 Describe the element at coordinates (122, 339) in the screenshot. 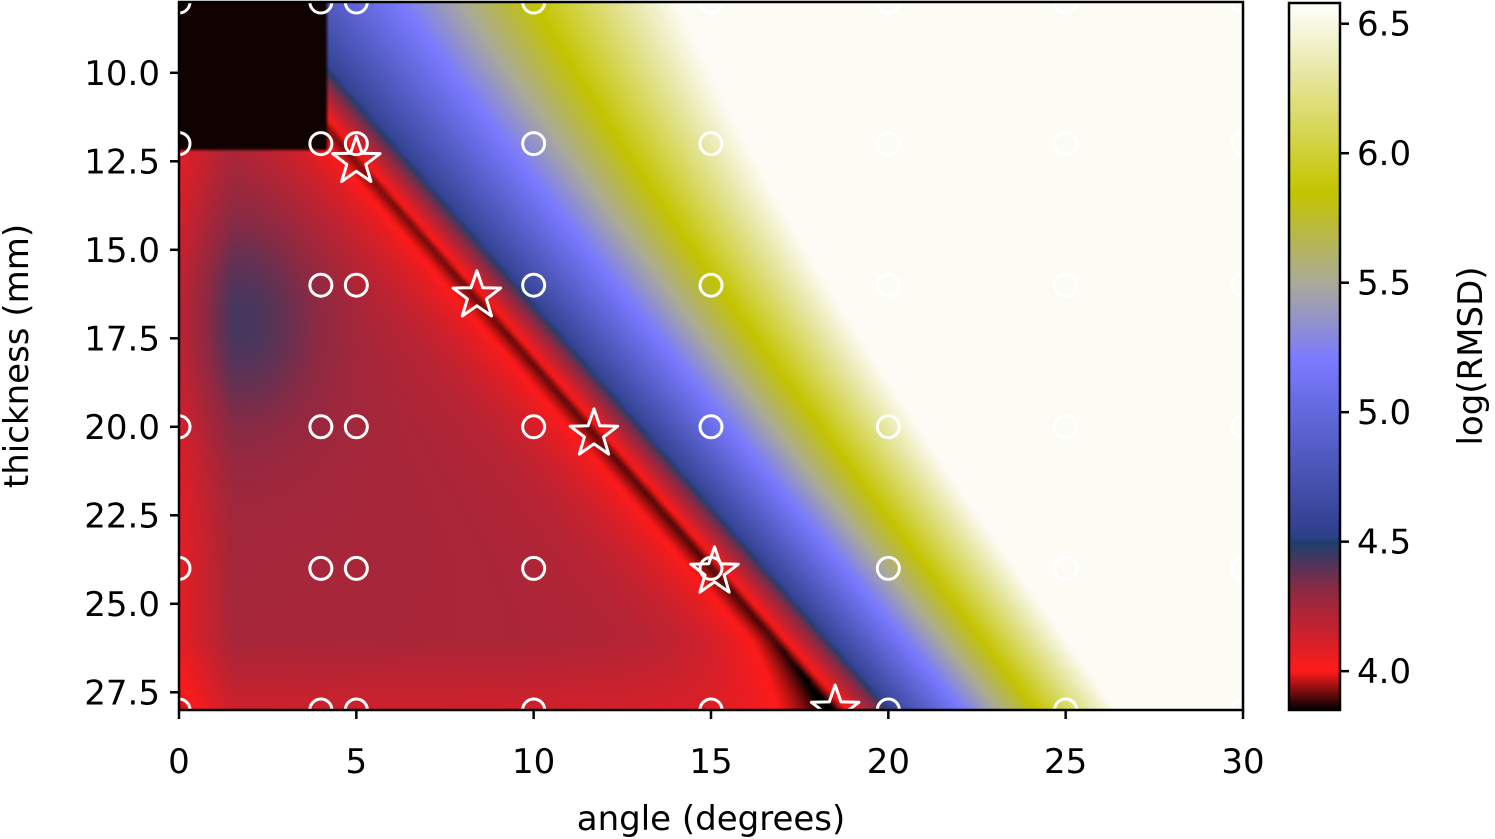

I see `y-tick-label: 17.5` at that location.